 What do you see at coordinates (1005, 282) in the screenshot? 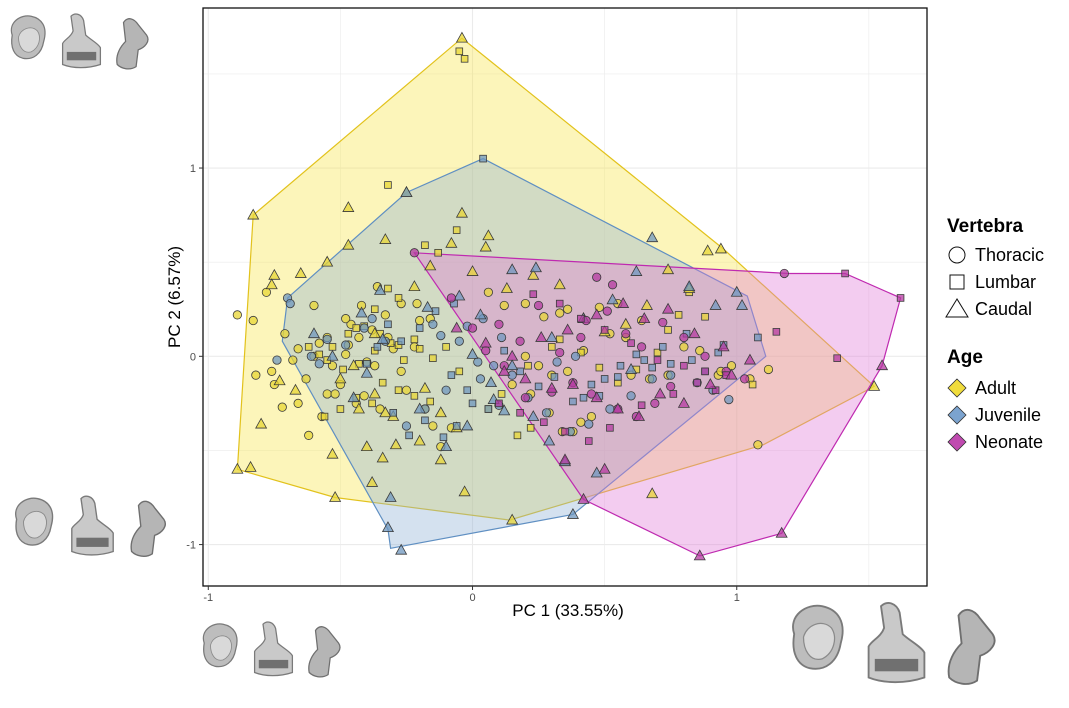
I see `legend-label: Lumbar` at bounding box center [1005, 282].